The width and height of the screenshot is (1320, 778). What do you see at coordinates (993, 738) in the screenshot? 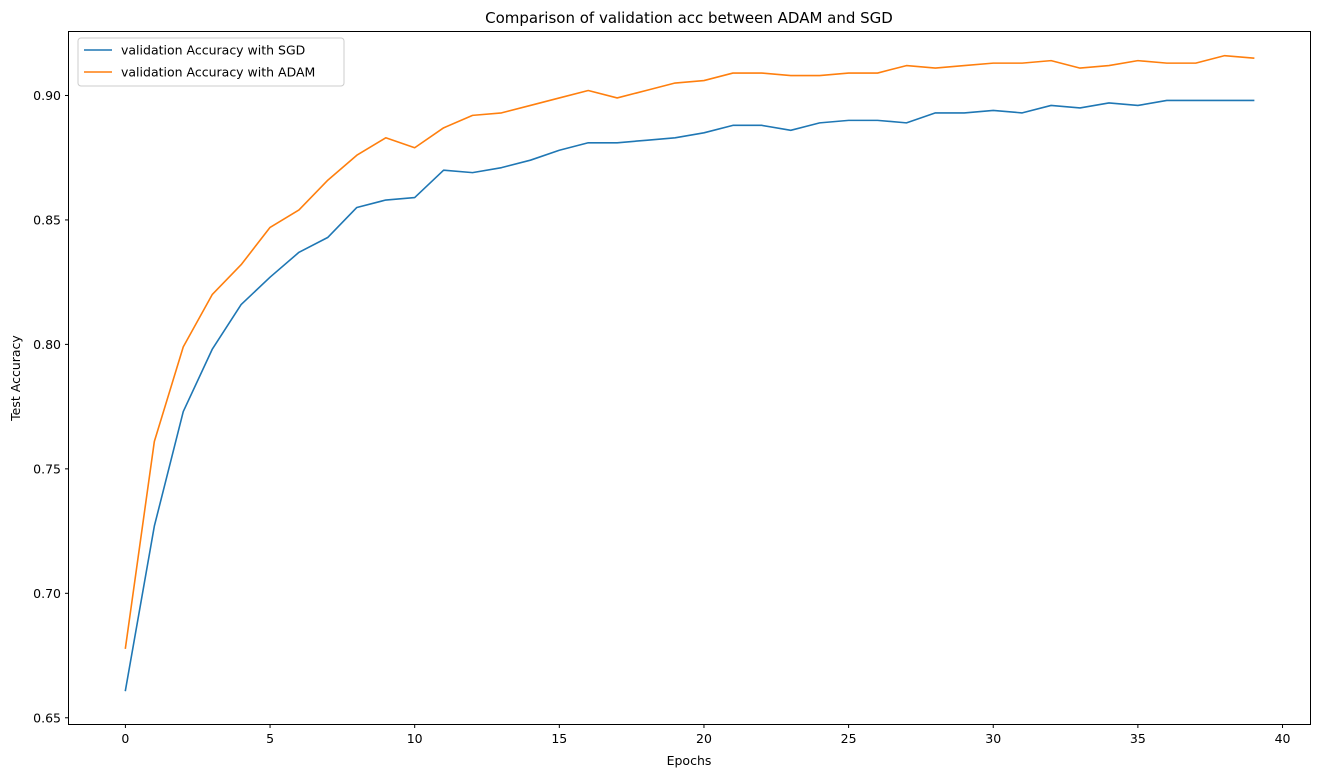
I see `x-tick-label: 30` at bounding box center [993, 738].